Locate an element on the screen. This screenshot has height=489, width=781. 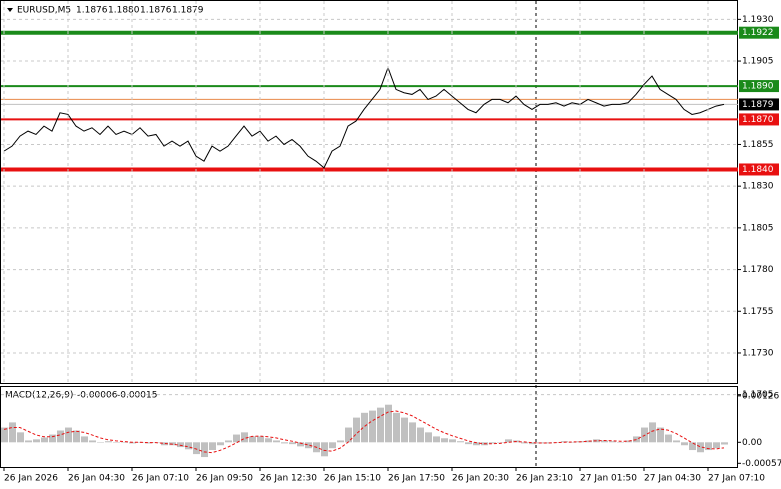
last-price-label: 1.1879 is located at coordinates (758, 105).